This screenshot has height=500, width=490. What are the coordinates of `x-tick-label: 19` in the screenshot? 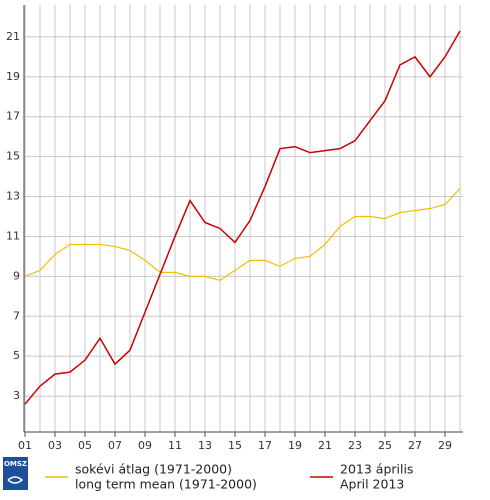 It's located at (295, 445).